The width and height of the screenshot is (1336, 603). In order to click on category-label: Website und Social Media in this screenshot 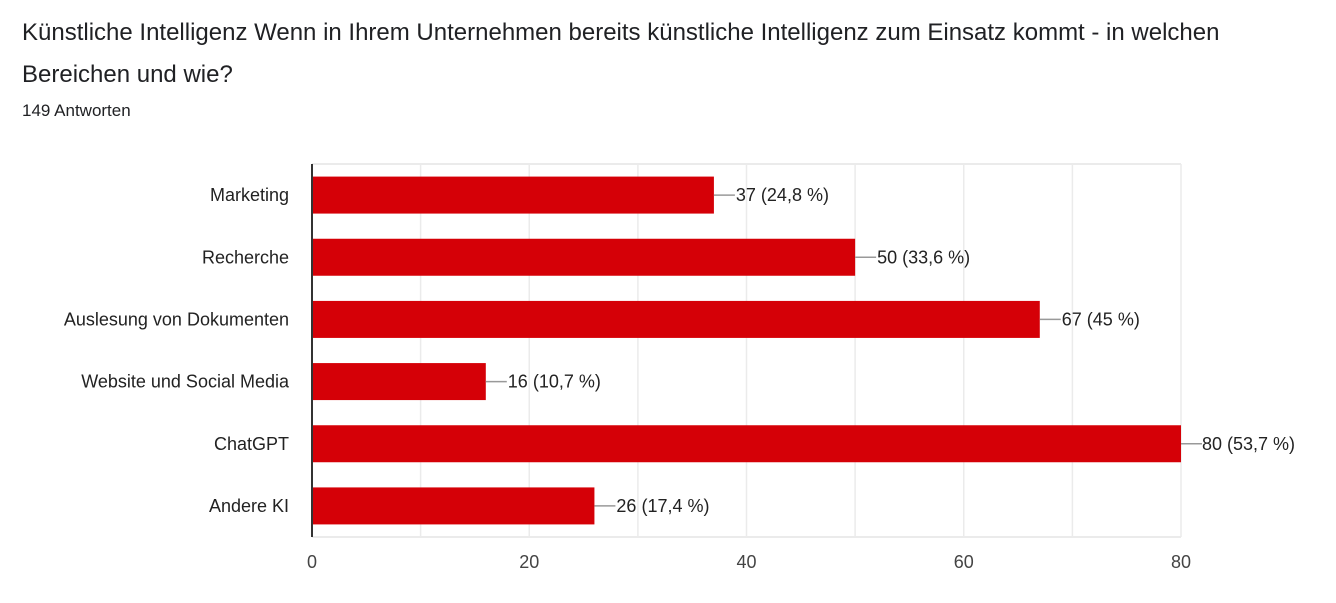, I will do `click(185, 382)`.